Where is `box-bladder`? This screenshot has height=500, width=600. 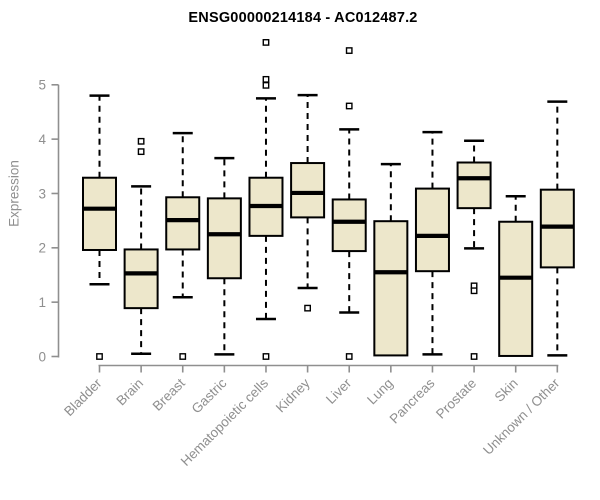
box-bladder is located at coordinates (99, 227).